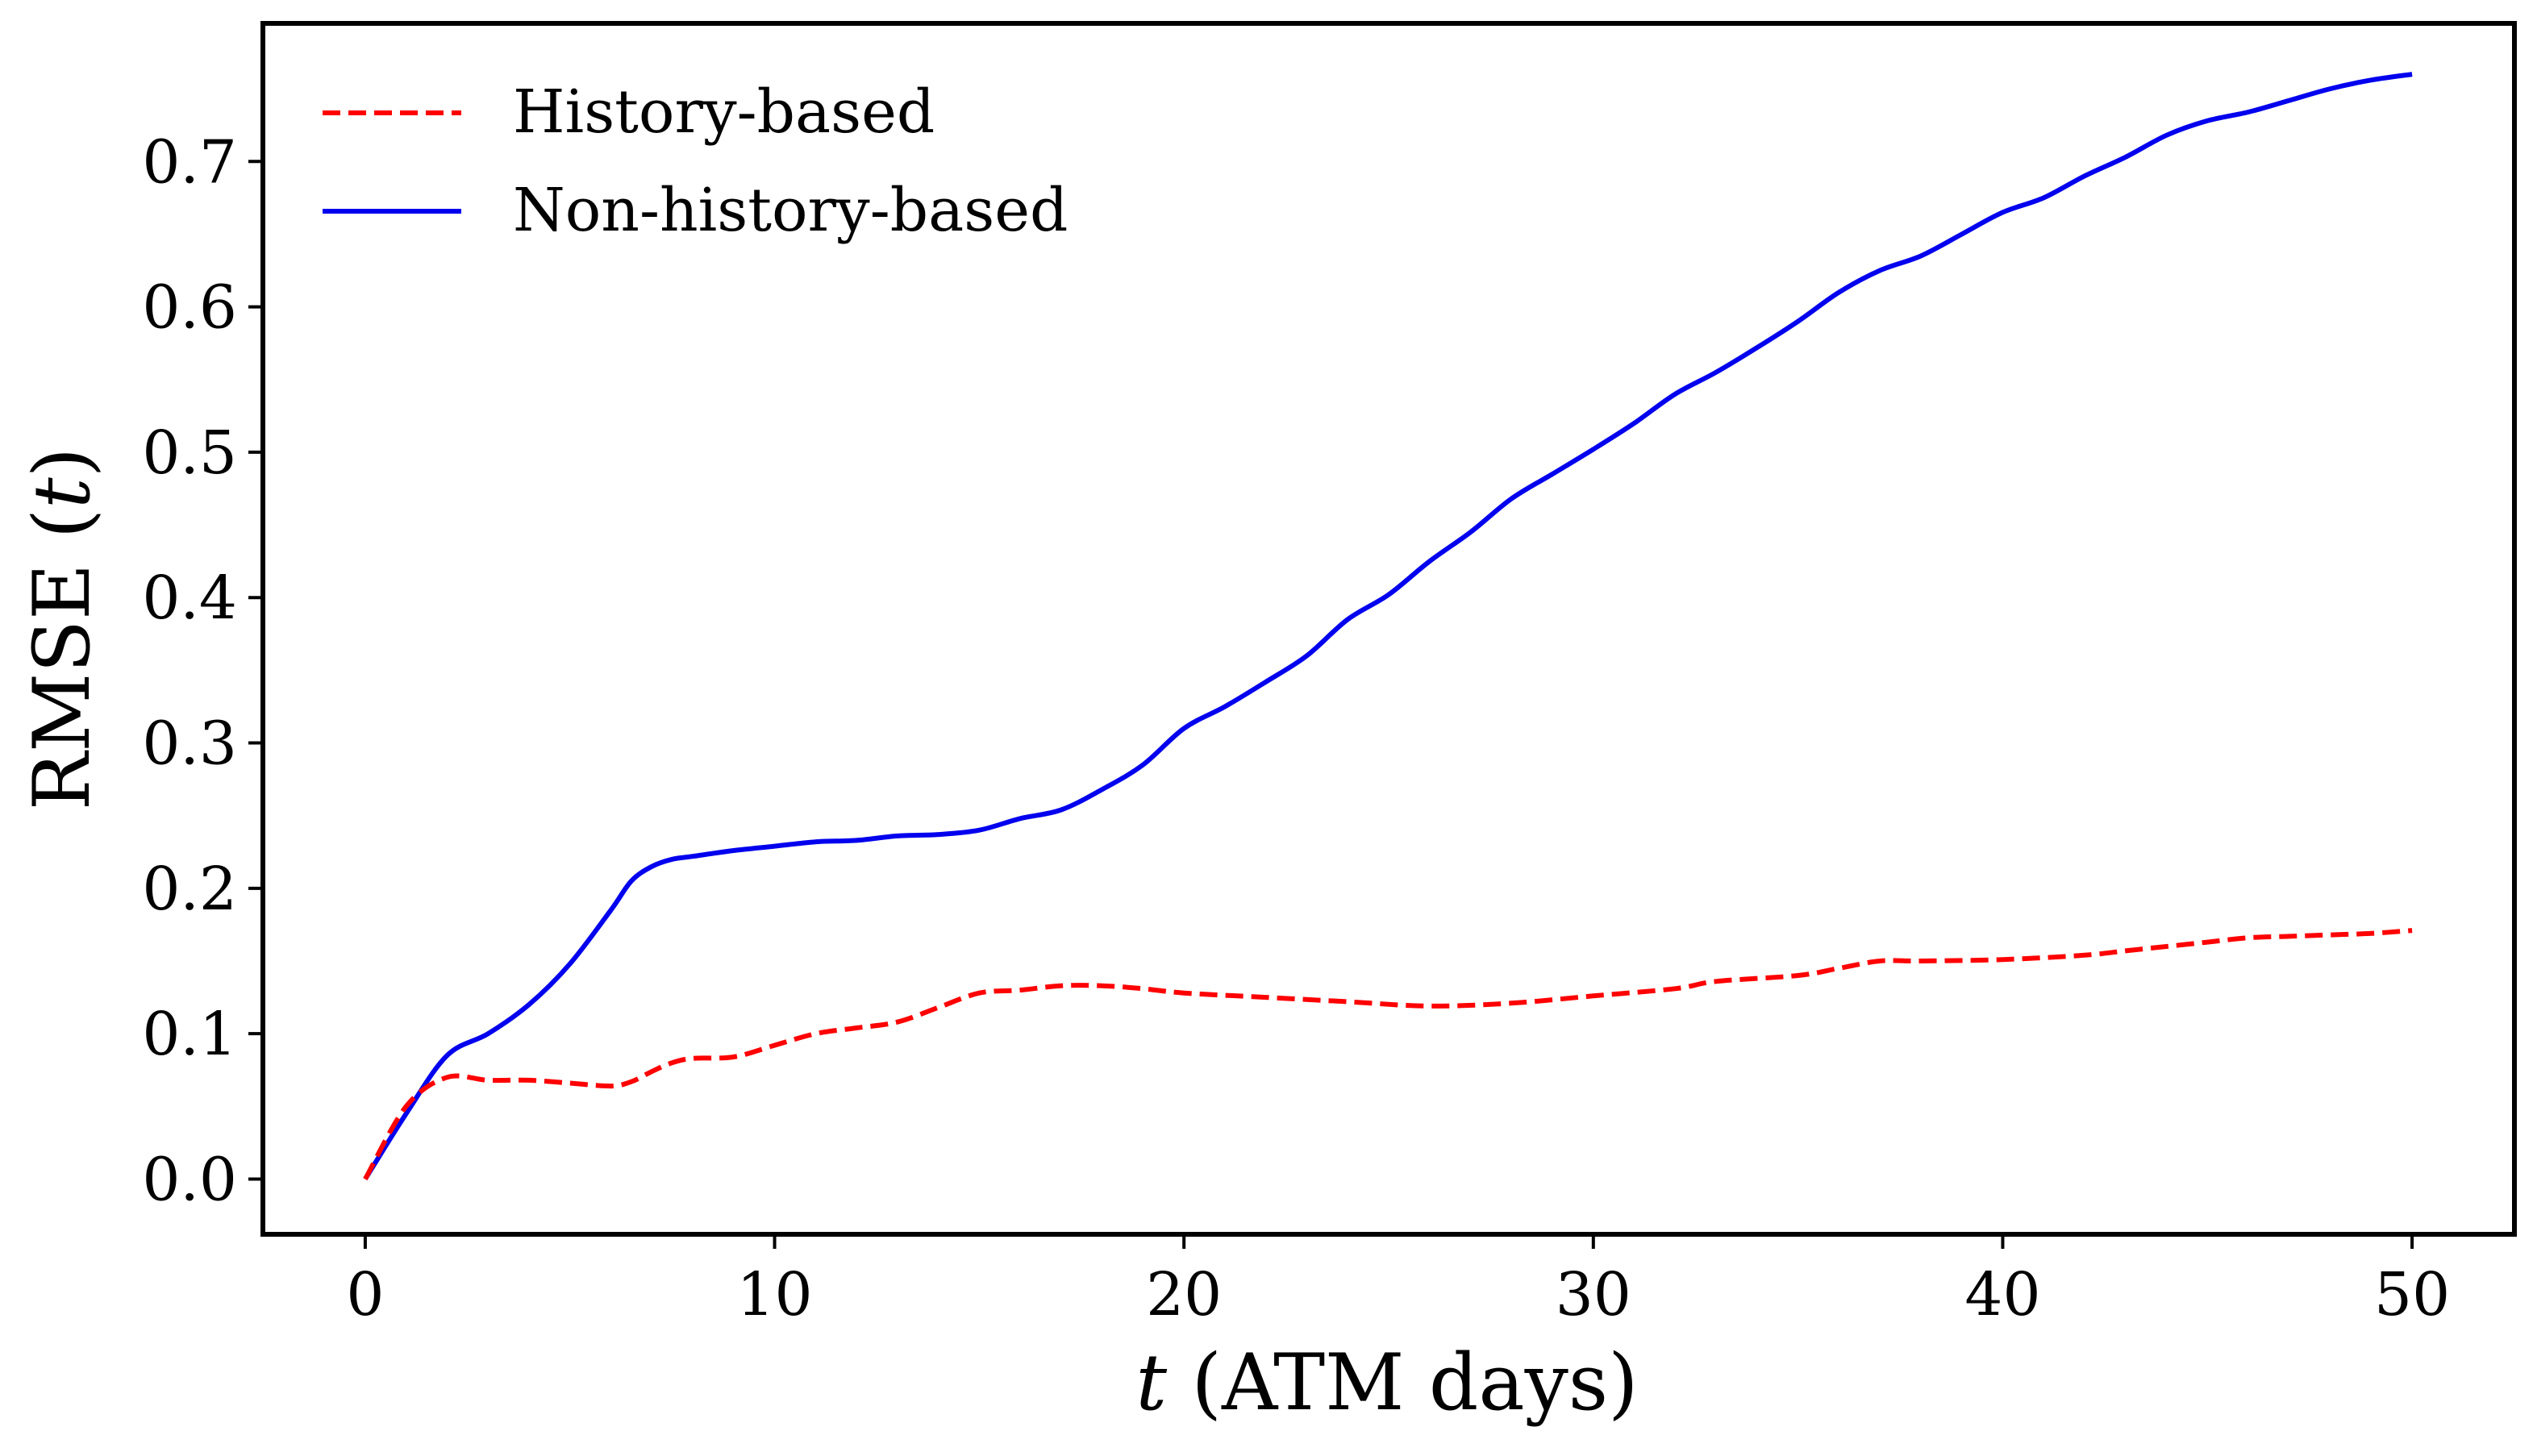 The height and width of the screenshot is (1456, 2537). I want to click on y-axis-label-var: t, so click(62, 493).